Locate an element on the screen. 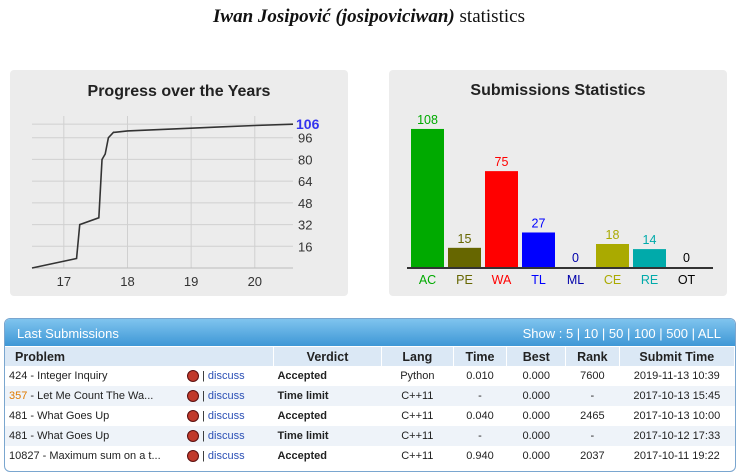 The image size is (738, 472). bar-value-label: 27 is located at coordinates (539, 223).